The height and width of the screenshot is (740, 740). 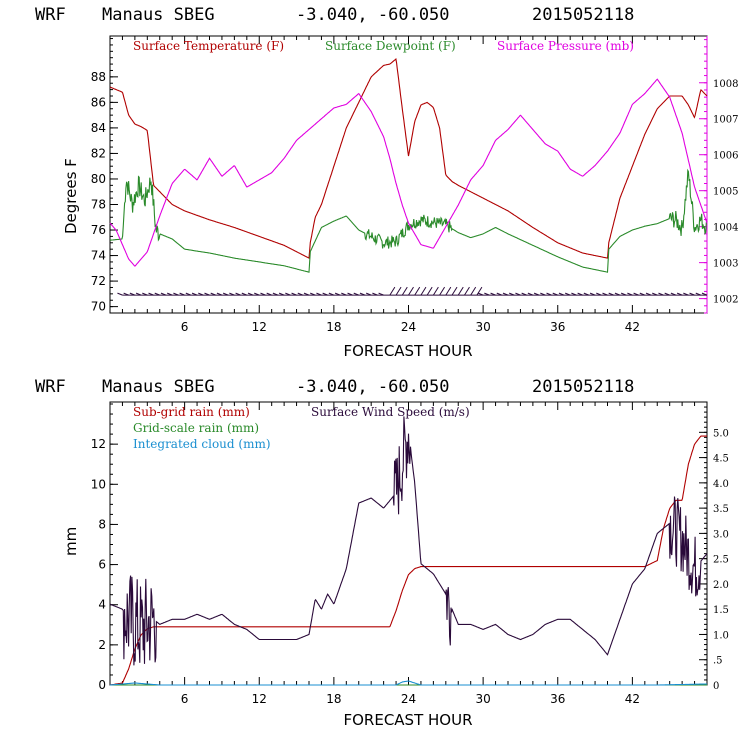 I want to click on top-x-label: 6, so click(x=185, y=327).